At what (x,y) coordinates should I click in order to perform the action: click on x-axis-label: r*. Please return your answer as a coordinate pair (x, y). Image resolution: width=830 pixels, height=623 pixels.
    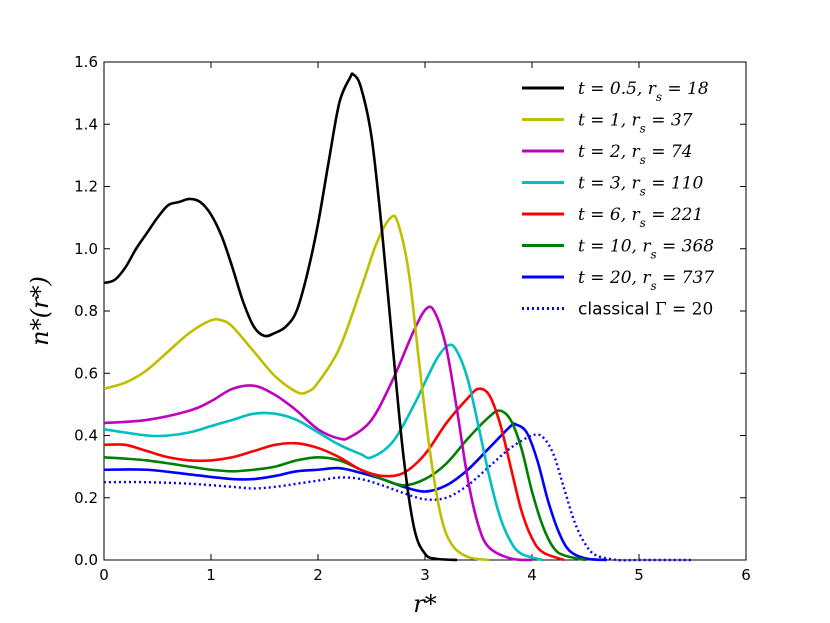
    Looking at the image, I should click on (424, 604).